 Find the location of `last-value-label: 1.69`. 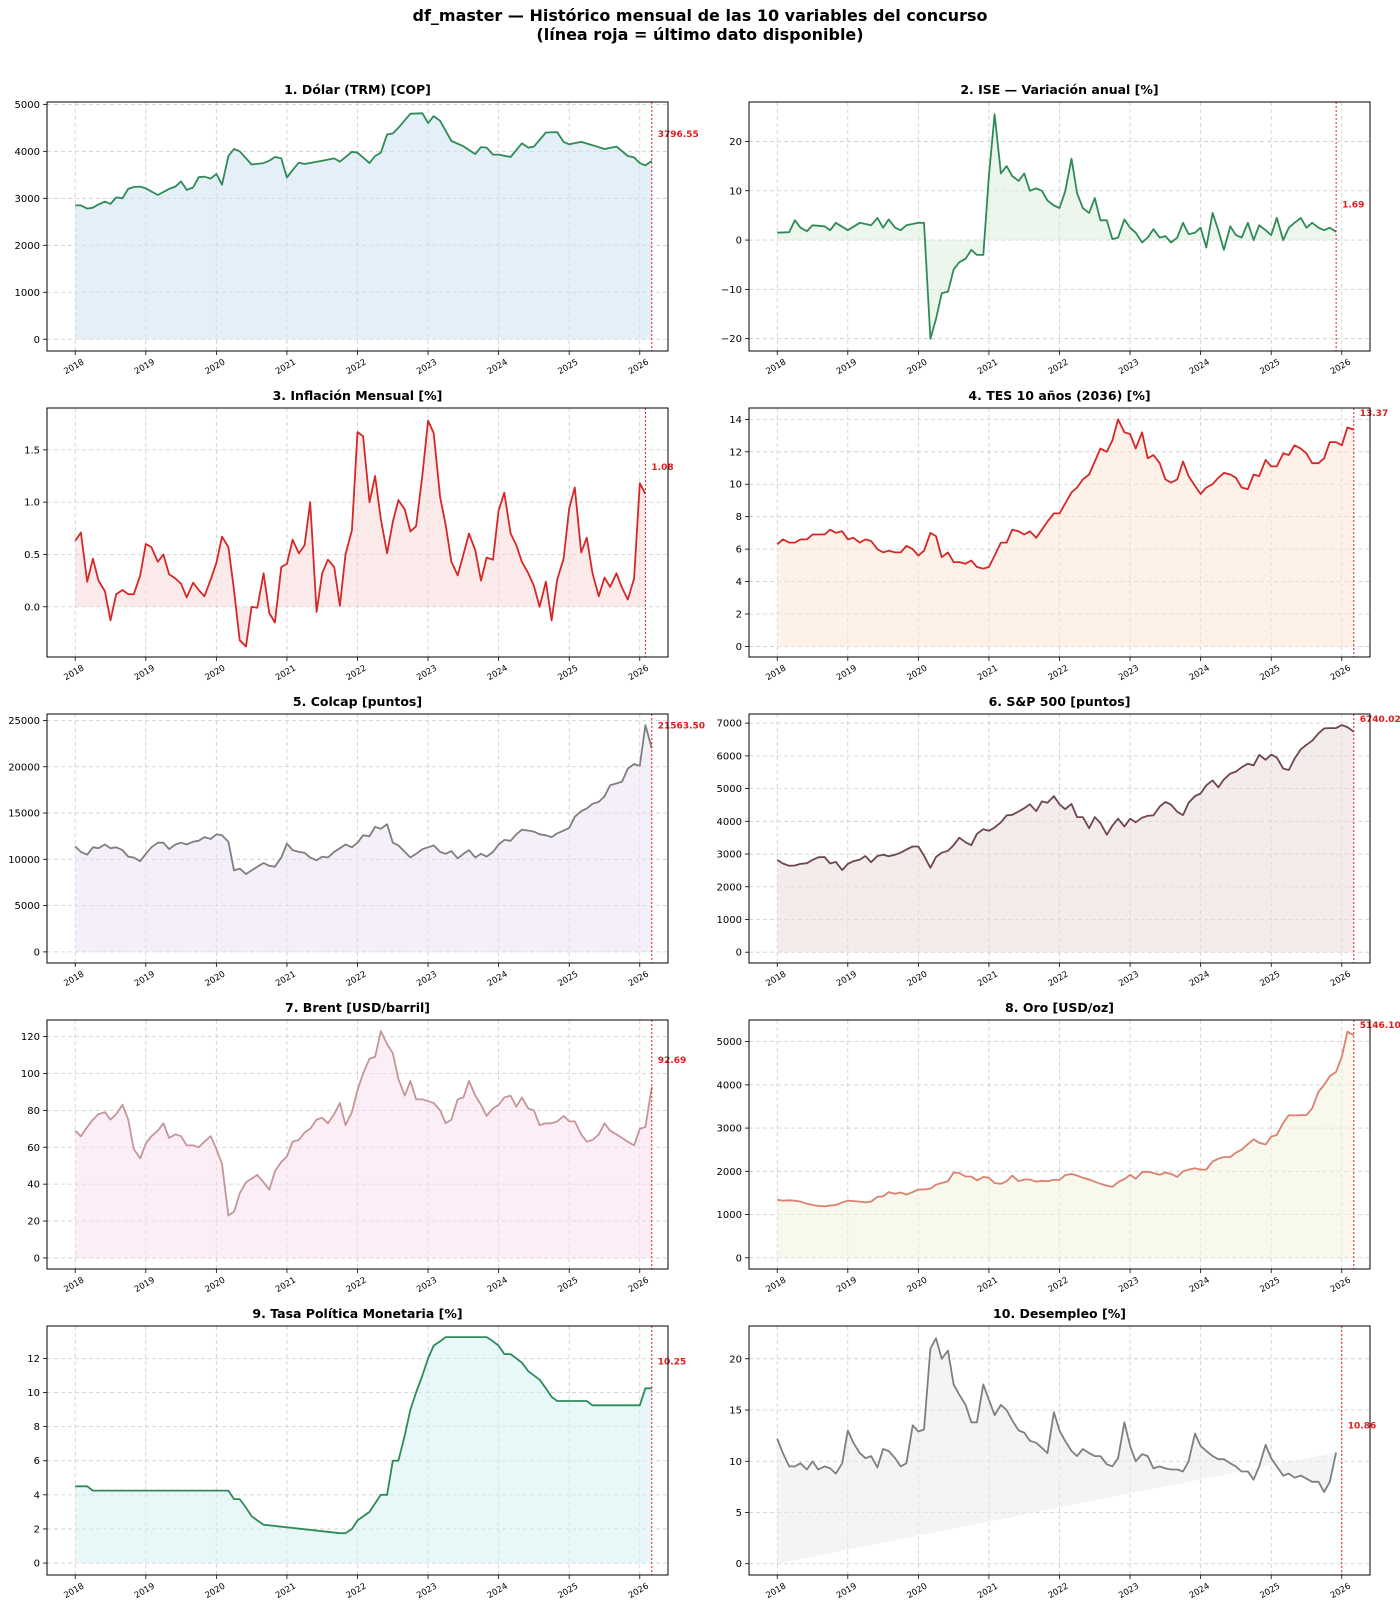

last-value-label: 1.69 is located at coordinates (1353, 206).